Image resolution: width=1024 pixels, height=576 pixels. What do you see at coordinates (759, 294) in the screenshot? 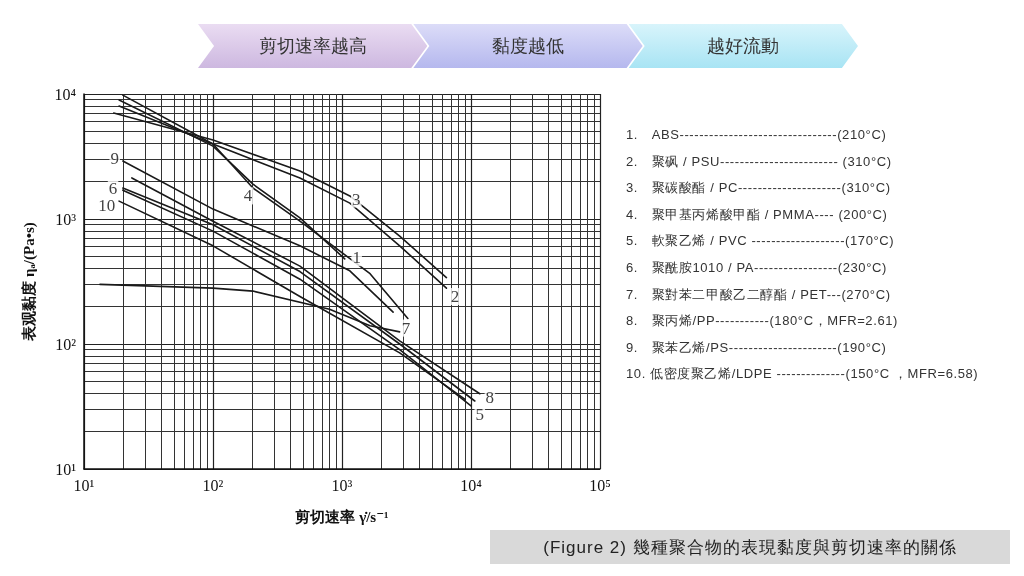
I see `text: 7. 聚對苯二甲酸乙二醇酯 / PET---(270°C)` at bounding box center [759, 294].